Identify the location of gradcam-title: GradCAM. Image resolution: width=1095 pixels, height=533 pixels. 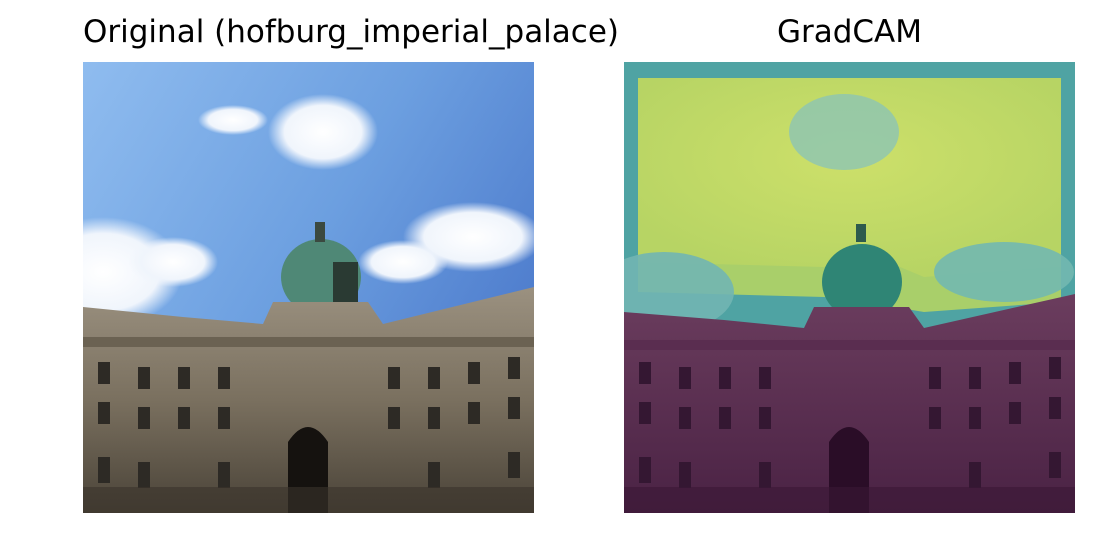
(849, 32).